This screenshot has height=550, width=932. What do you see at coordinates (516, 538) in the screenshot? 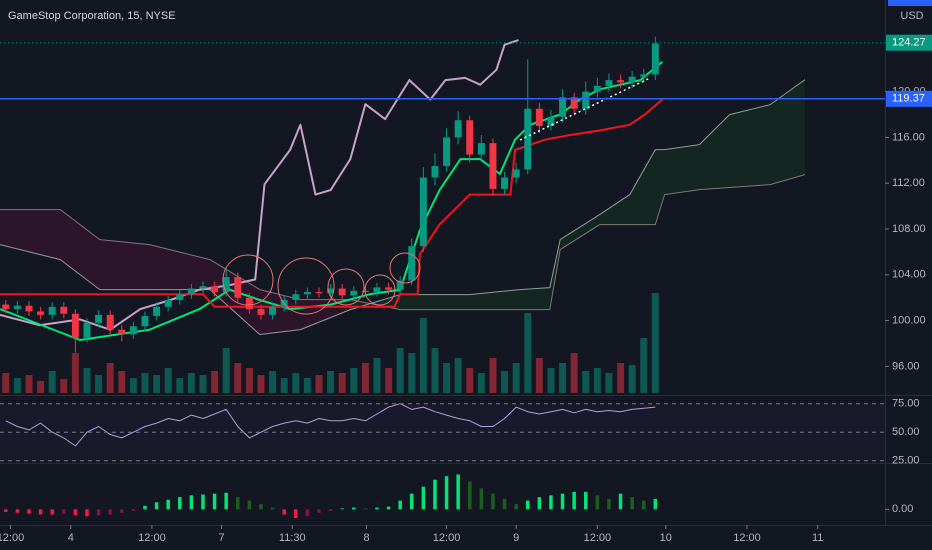
I see `x-tick-label: 9` at bounding box center [516, 538].